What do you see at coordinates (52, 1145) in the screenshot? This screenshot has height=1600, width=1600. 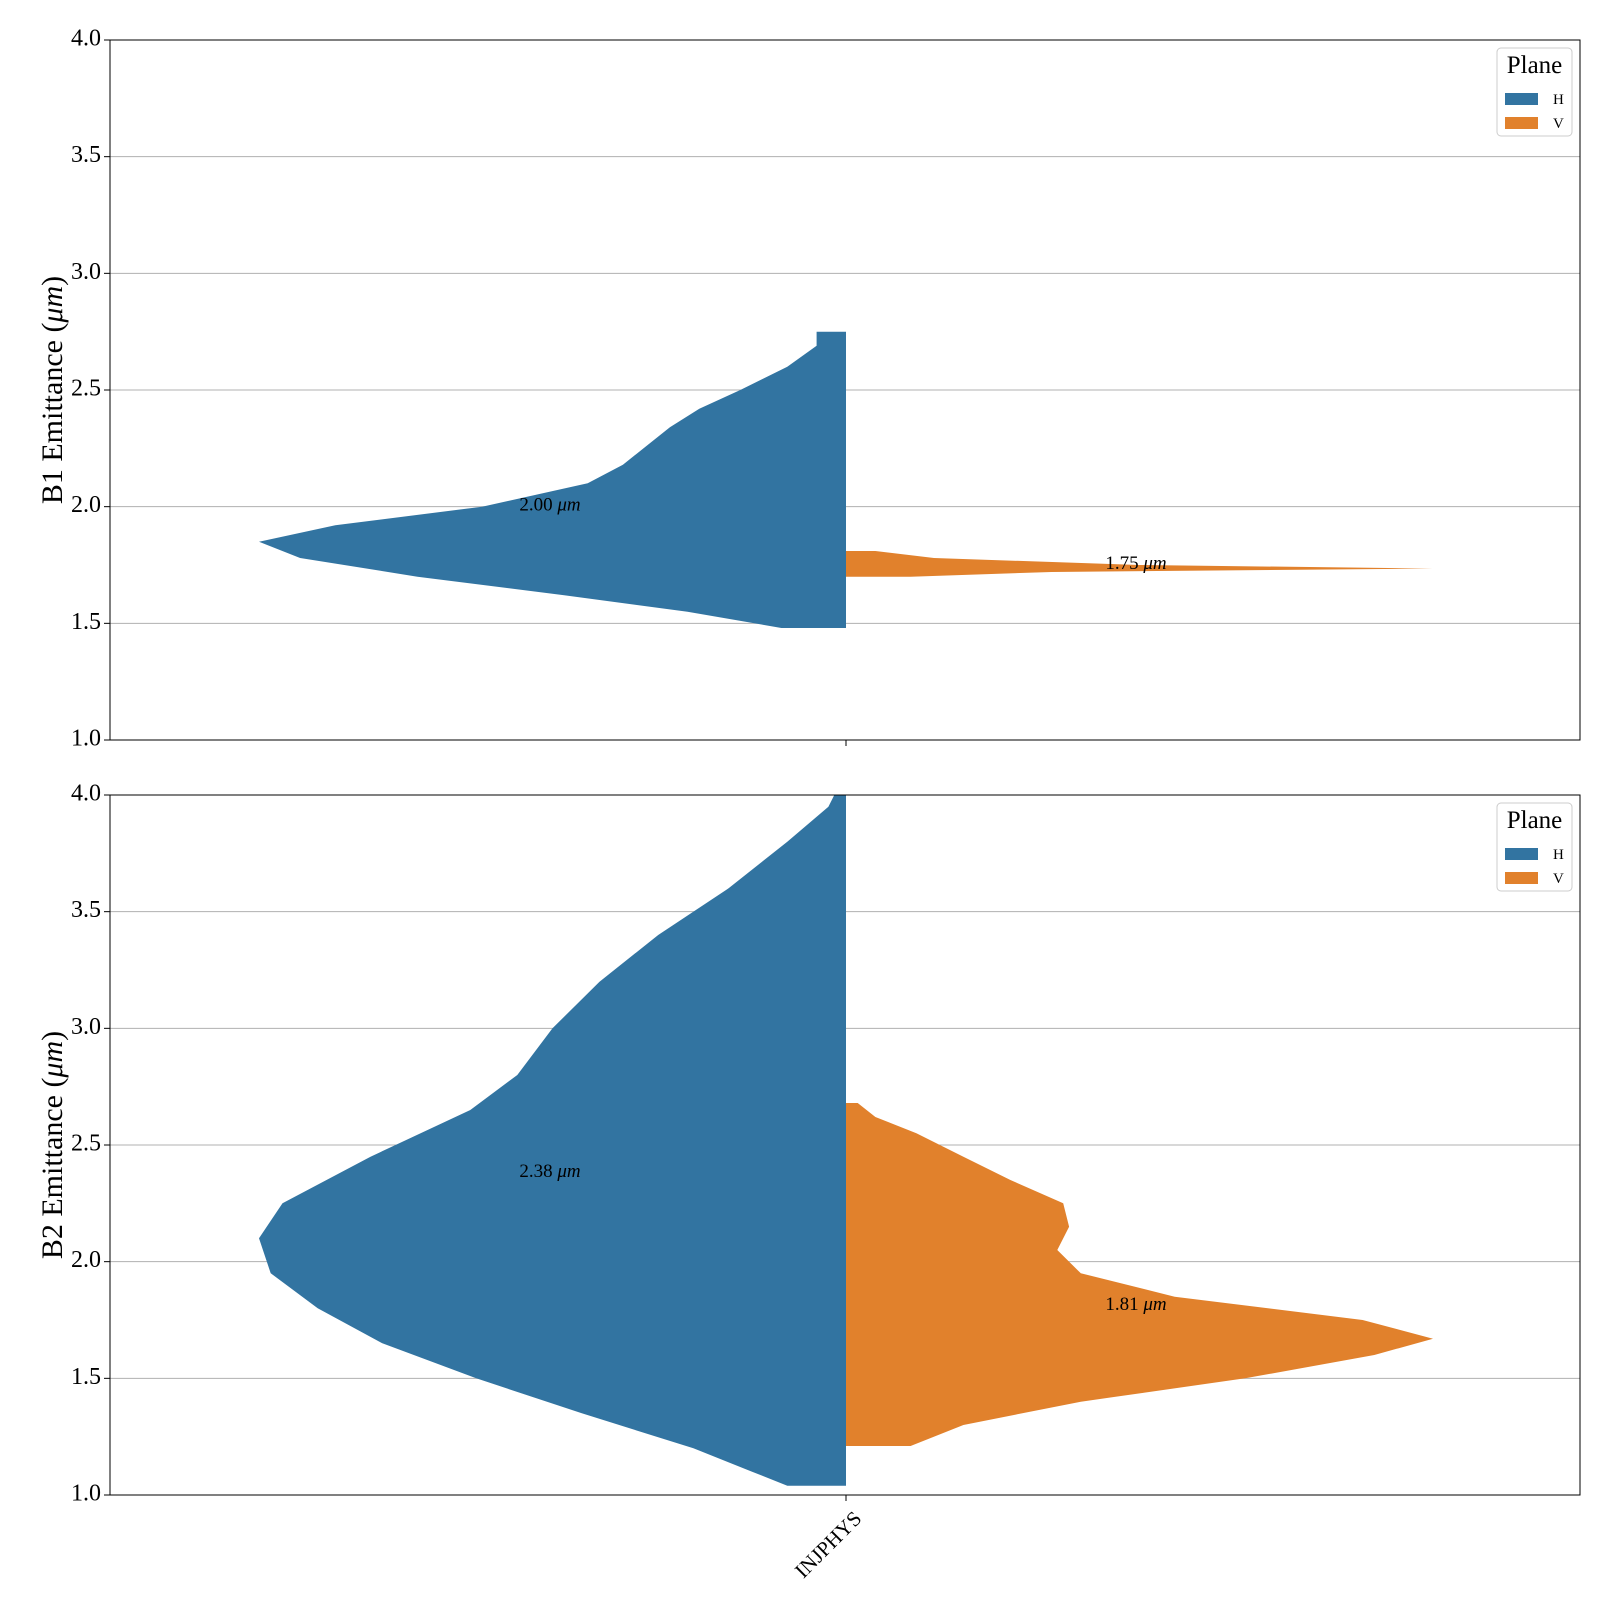 I see `y-axis-label: B2 Emittance (μm)` at bounding box center [52, 1145].